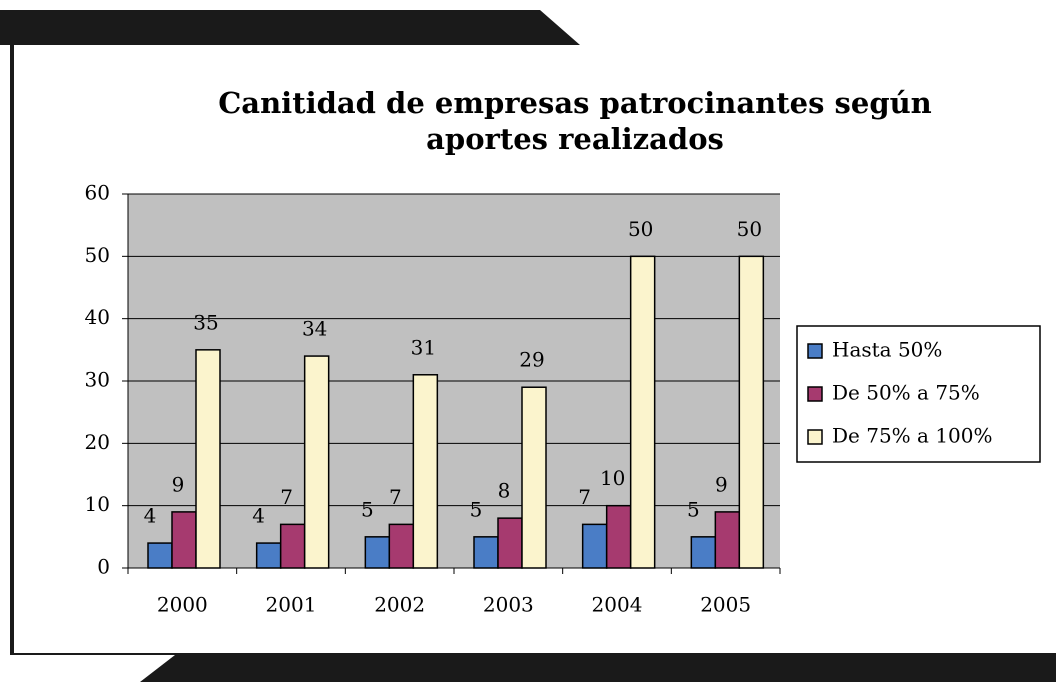 The image size is (1056, 682). I want to click on y-tick-label: 40, so click(97, 317).